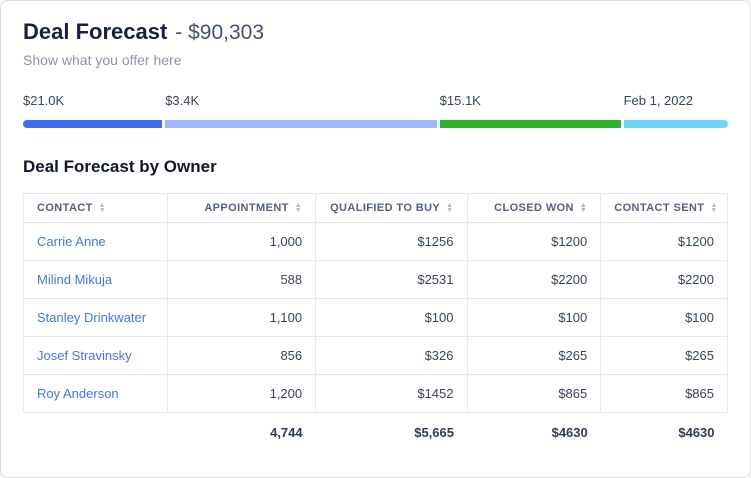 The image size is (751, 478). I want to click on contact-link: Stanley Drinkwater, so click(95, 317).